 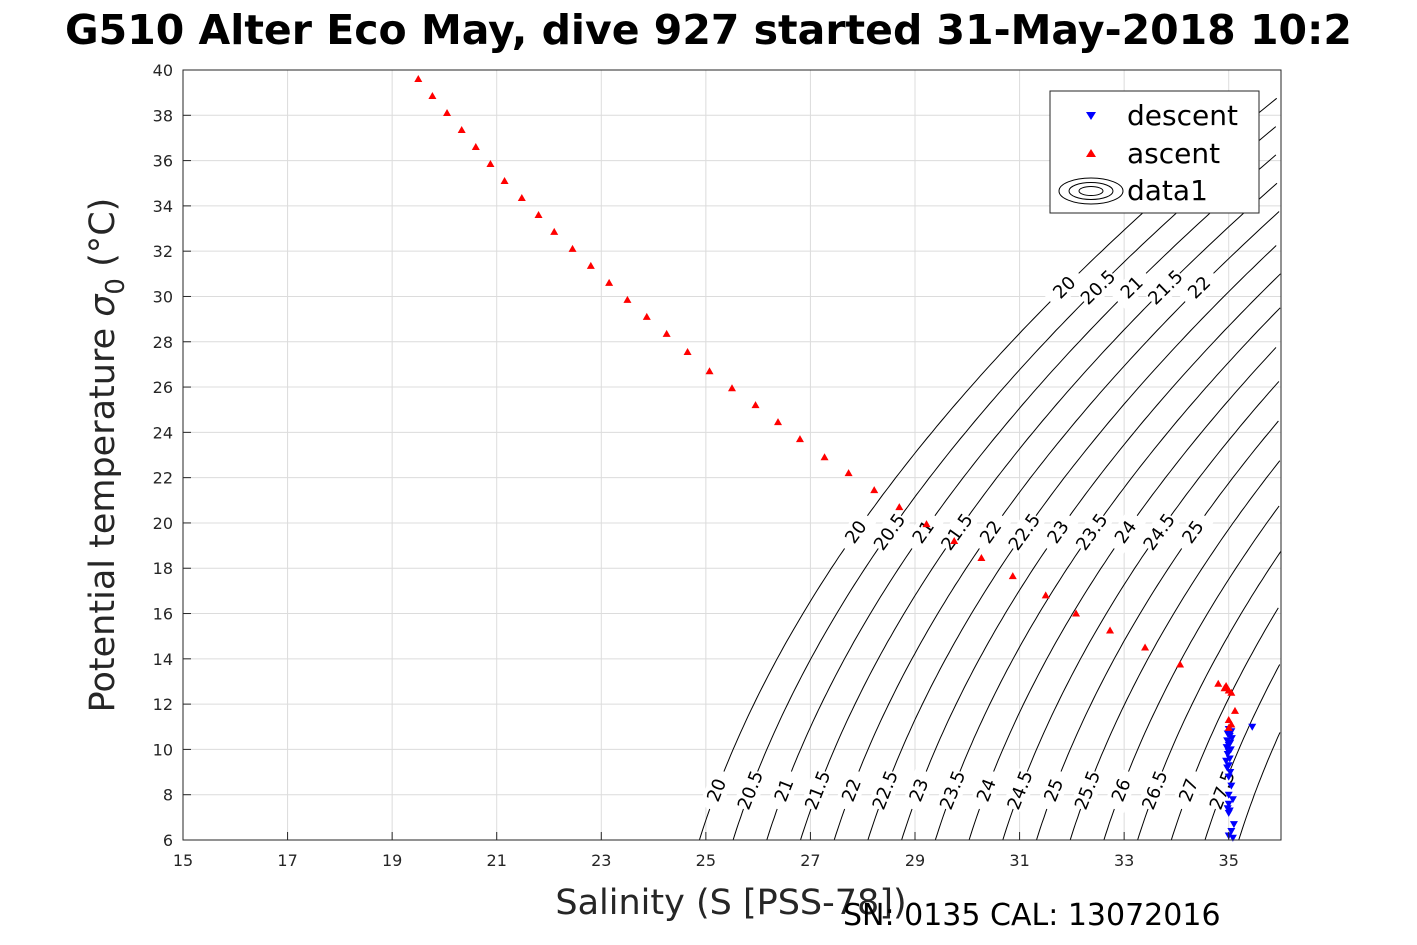 I want to click on x-axis-label: Salinity (S [PSS-78]), so click(x=730, y=903).